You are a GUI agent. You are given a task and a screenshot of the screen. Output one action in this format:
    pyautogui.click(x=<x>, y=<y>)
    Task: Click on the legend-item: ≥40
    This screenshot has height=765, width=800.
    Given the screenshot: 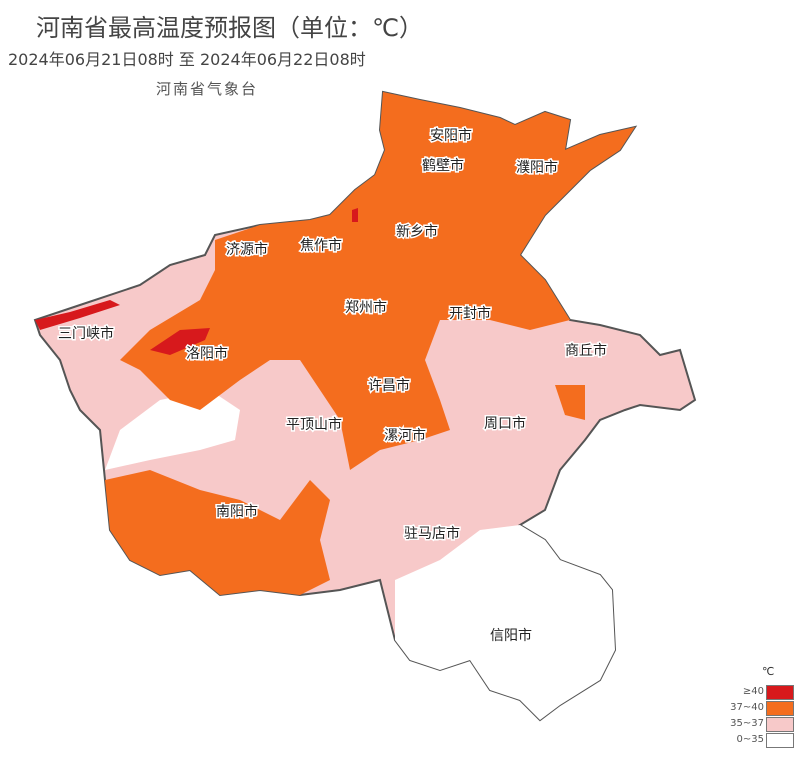 What is the action you would take?
    pyautogui.click(x=761, y=692)
    